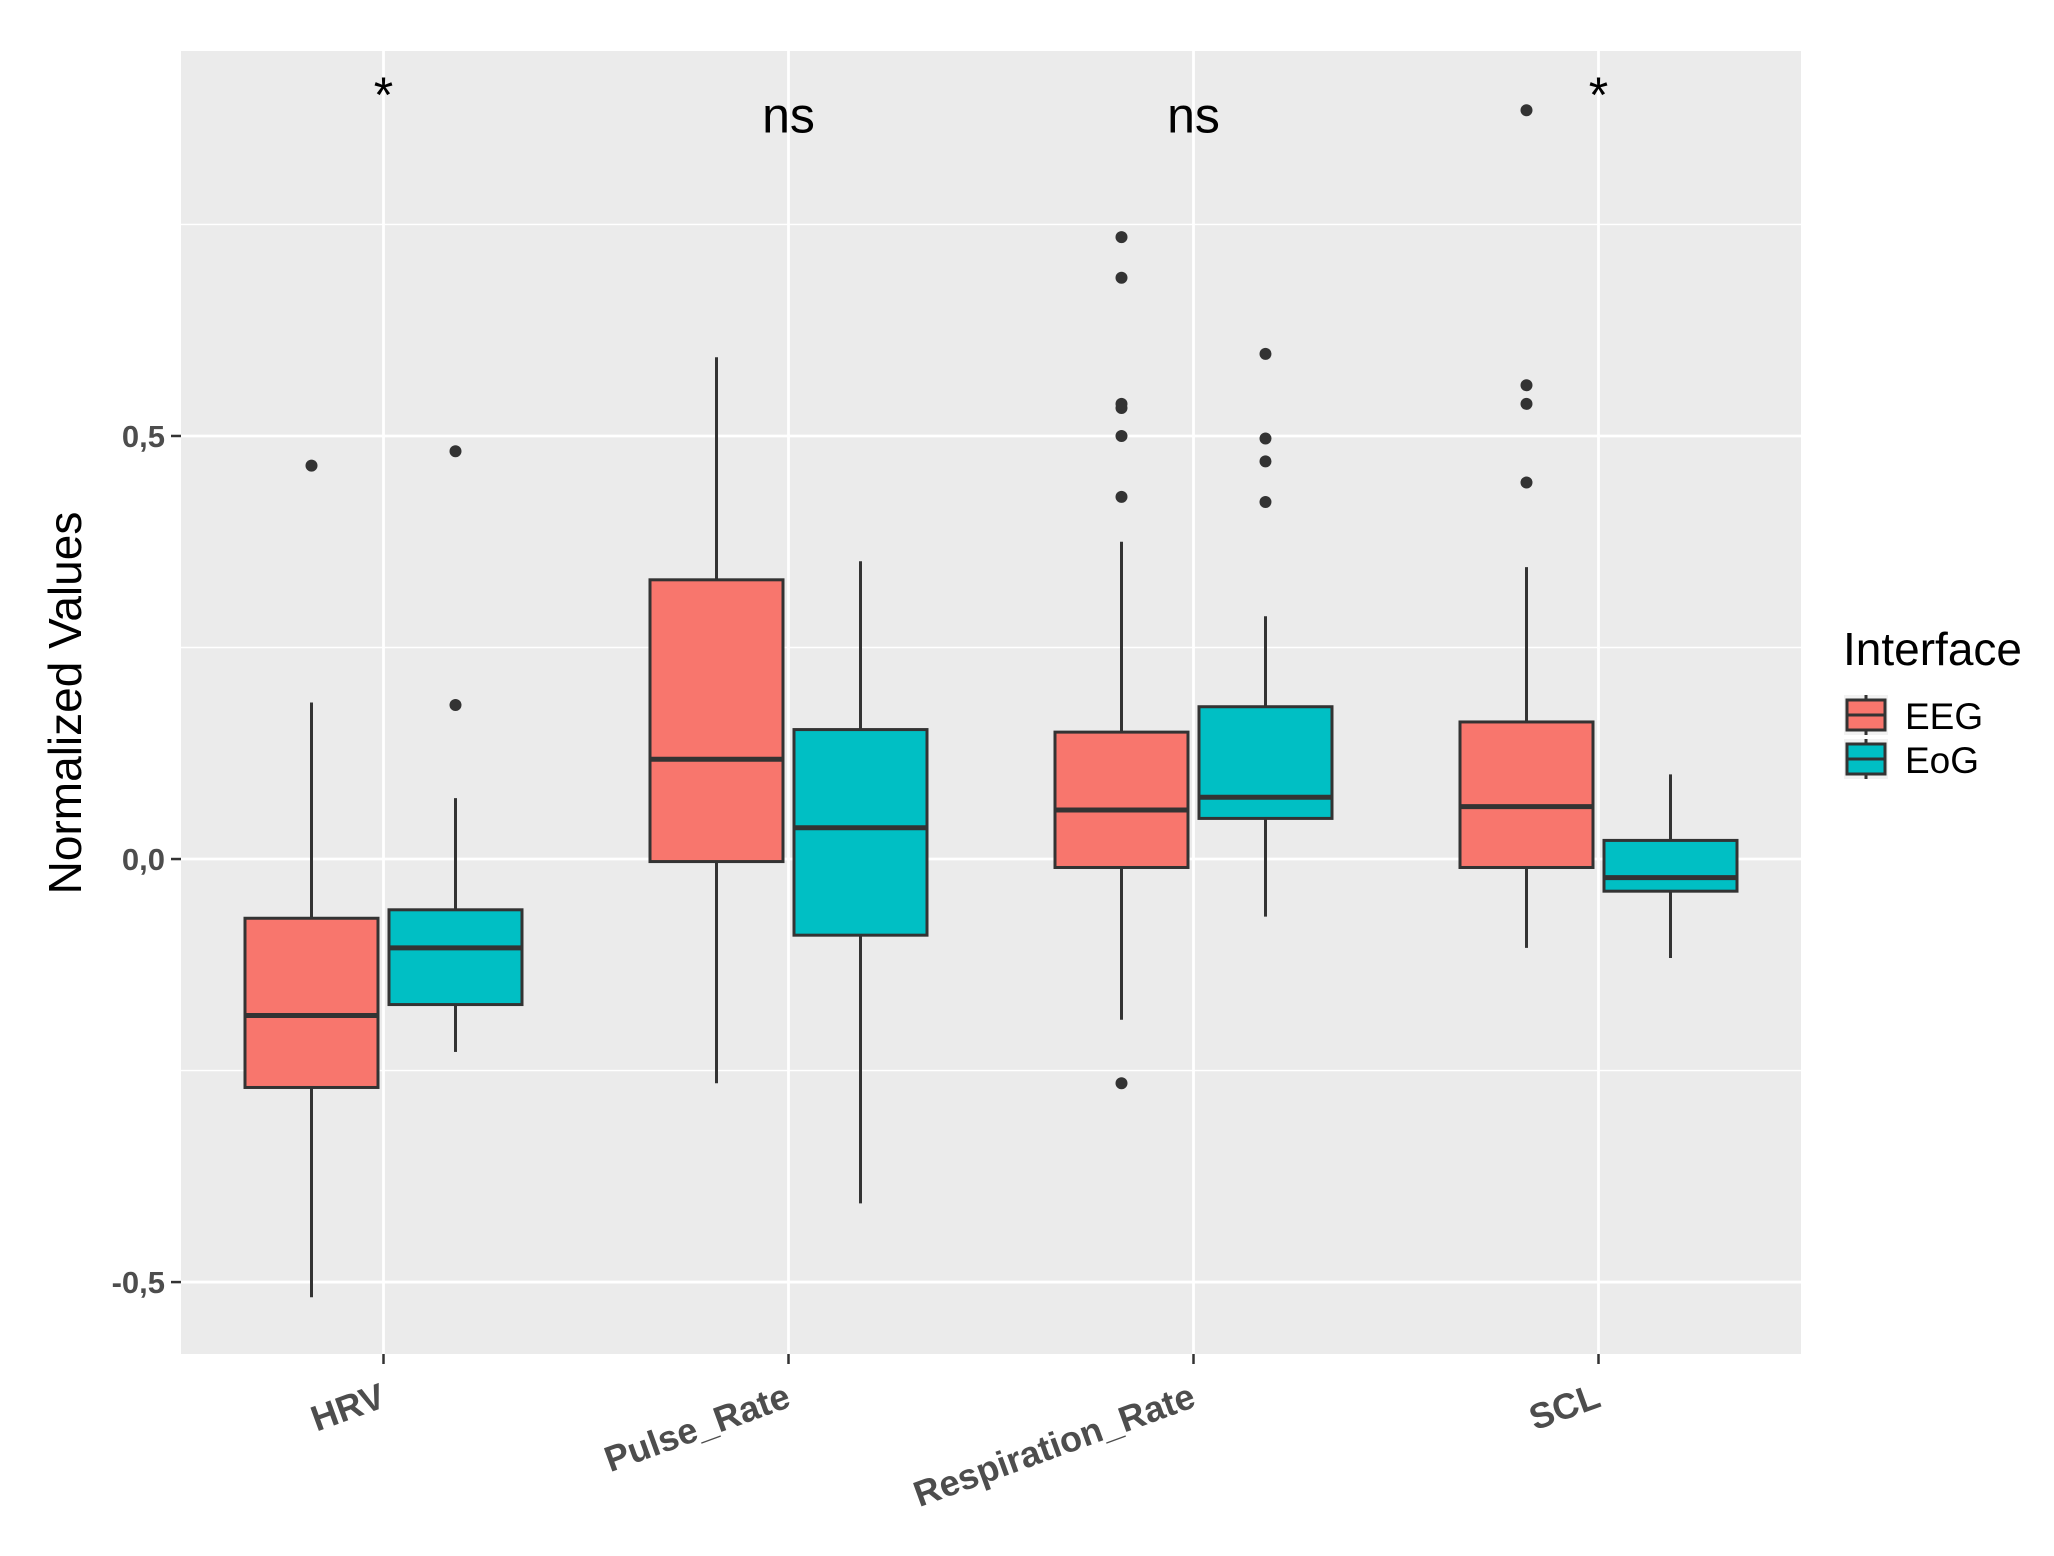 This screenshot has width=2054, height=1556. Describe the element at coordinates (1944, 716) in the screenshot. I see `legend-label: EEG` at that location.